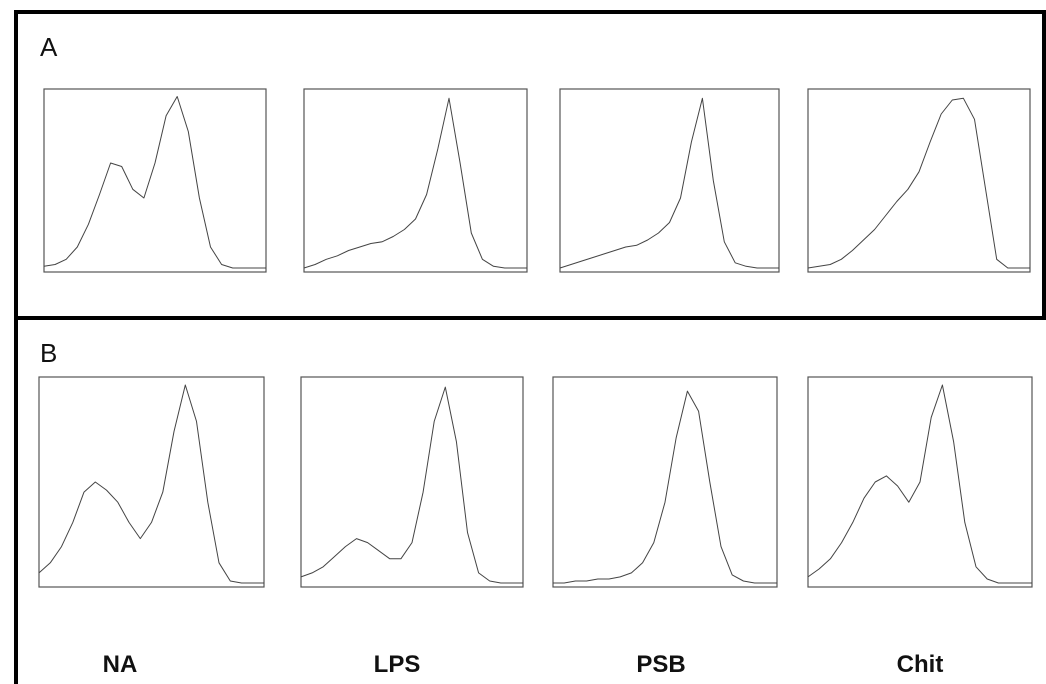  Describe the element at coordinates (411, 485) in the screenshot. I see `histogram-line-b-lps` at that location.